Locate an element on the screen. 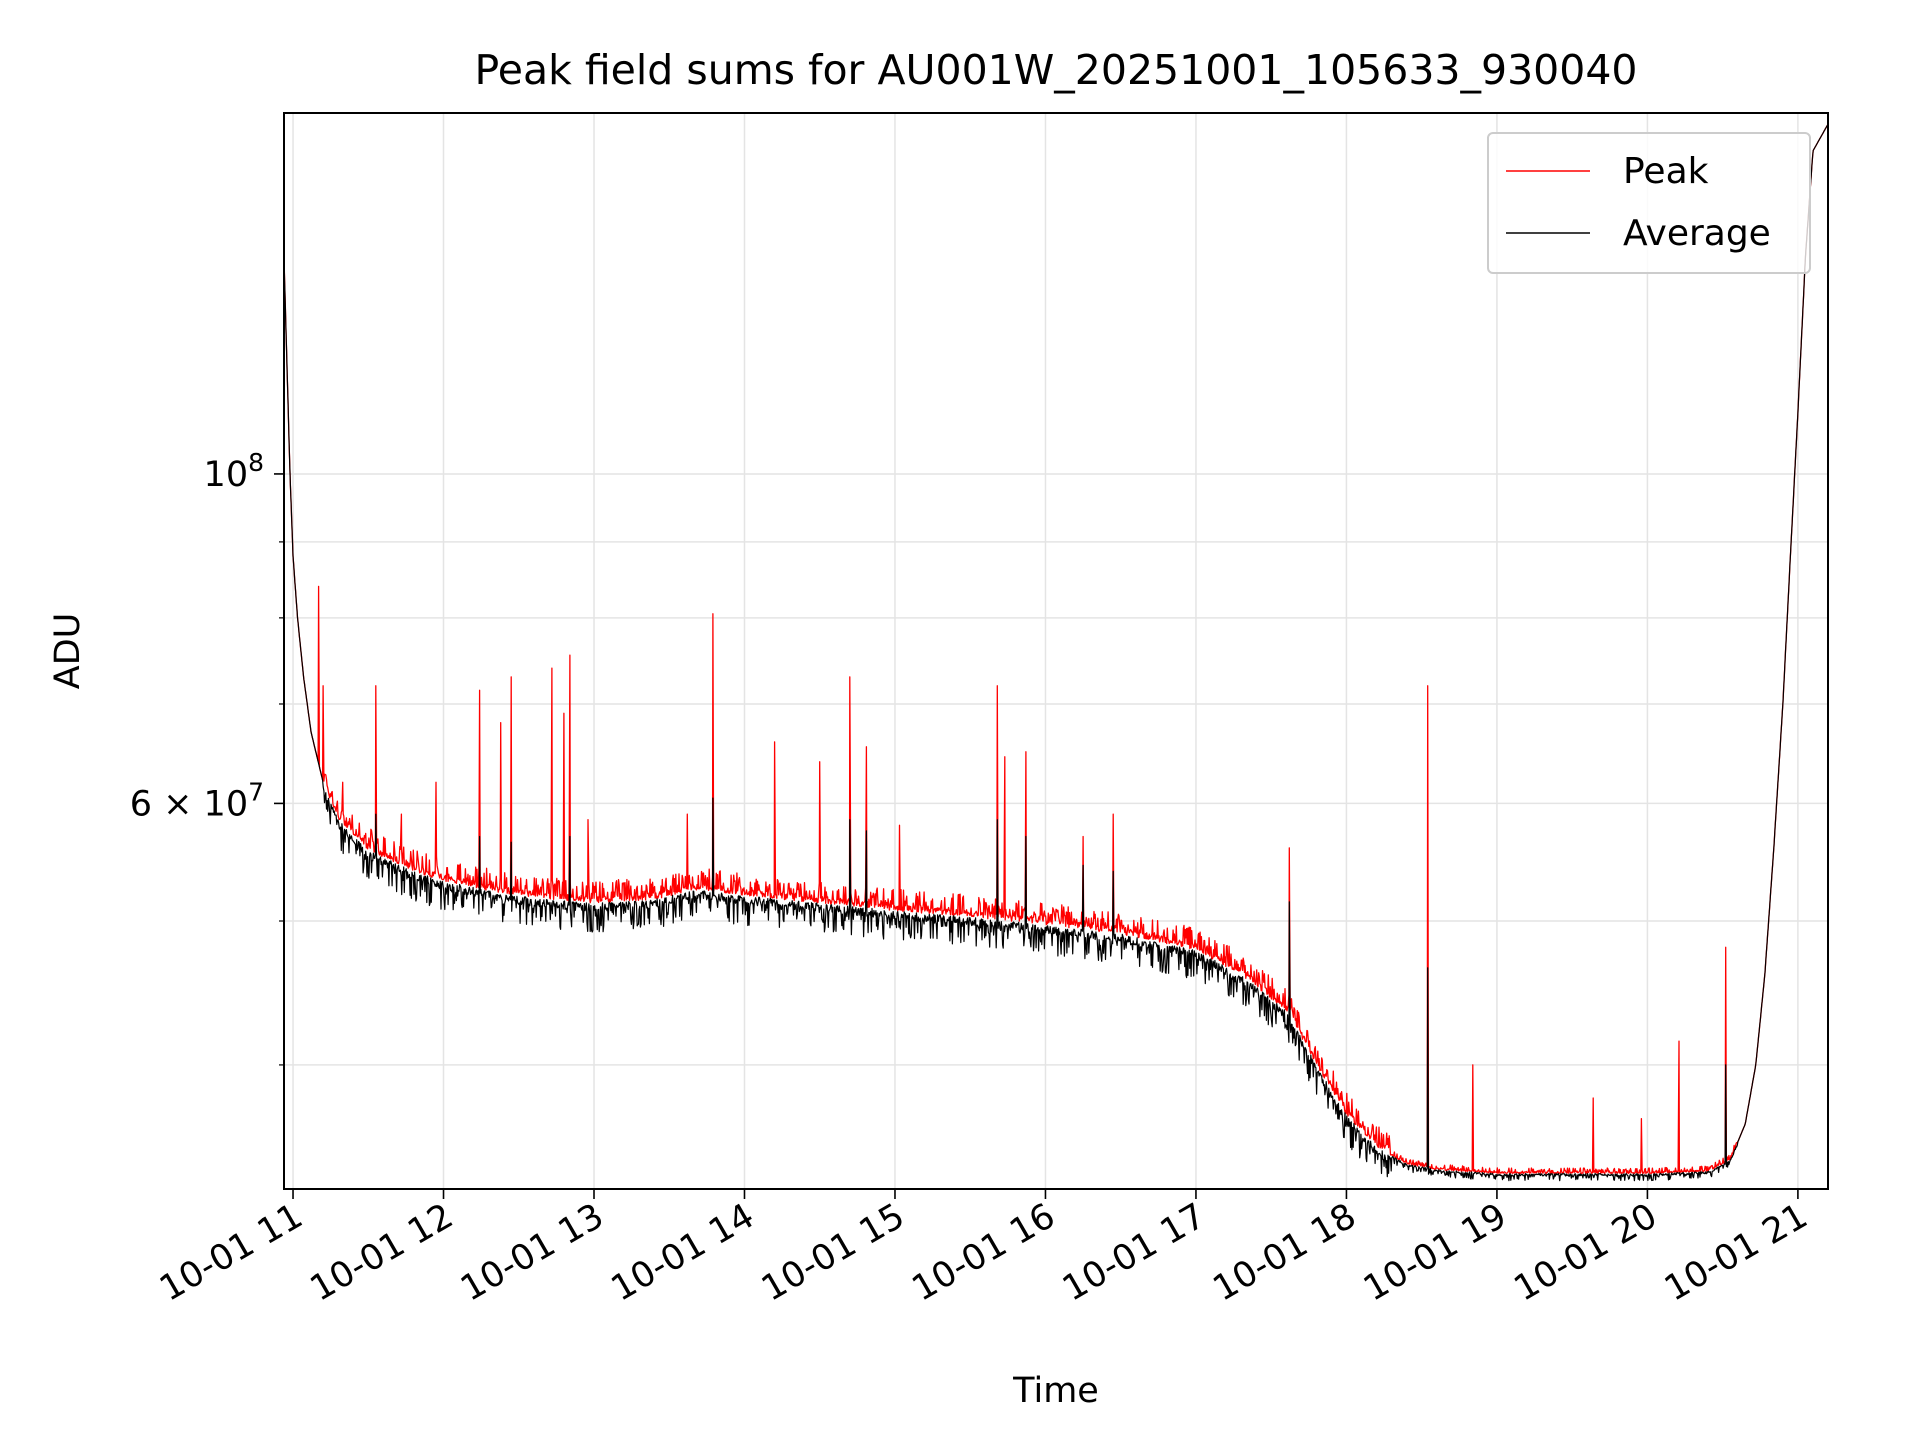 The height and width of the screenshot is (1440, 1920). y-tick-label: 108 is located at coordinates (234, 471).